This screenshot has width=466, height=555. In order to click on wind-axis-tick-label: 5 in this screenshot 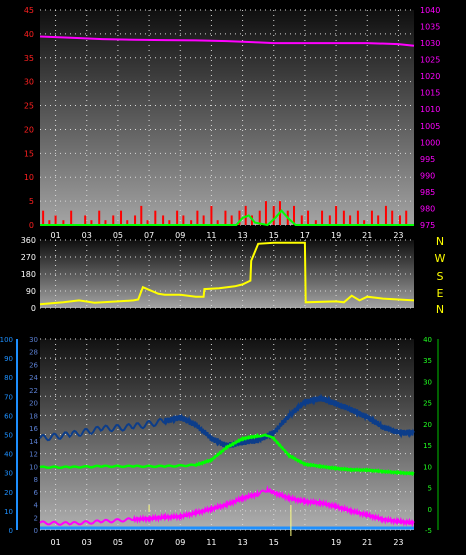, I will do `click(31, 201)`.